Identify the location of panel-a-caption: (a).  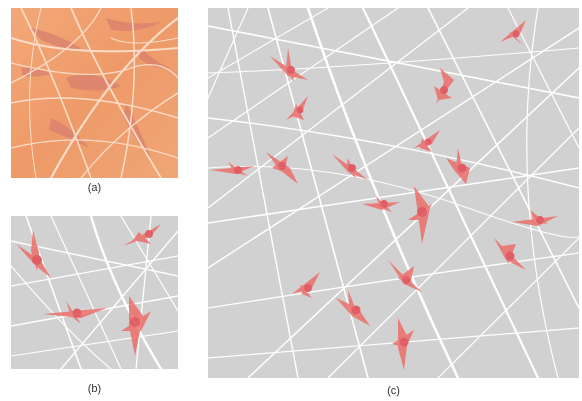
(94, 188).